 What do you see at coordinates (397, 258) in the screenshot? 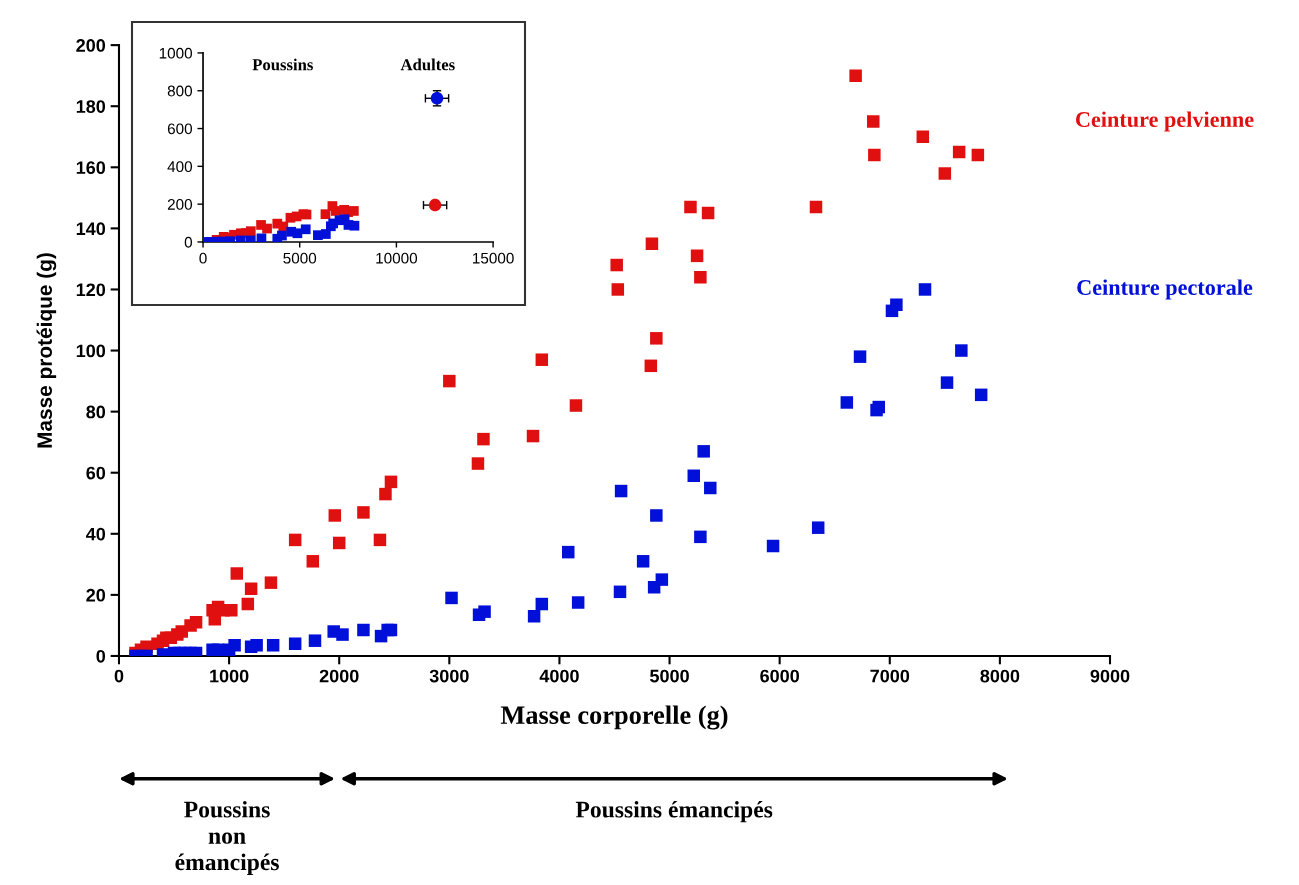
I see `x-tick-label: 10000` at bounding box center [397, 258].